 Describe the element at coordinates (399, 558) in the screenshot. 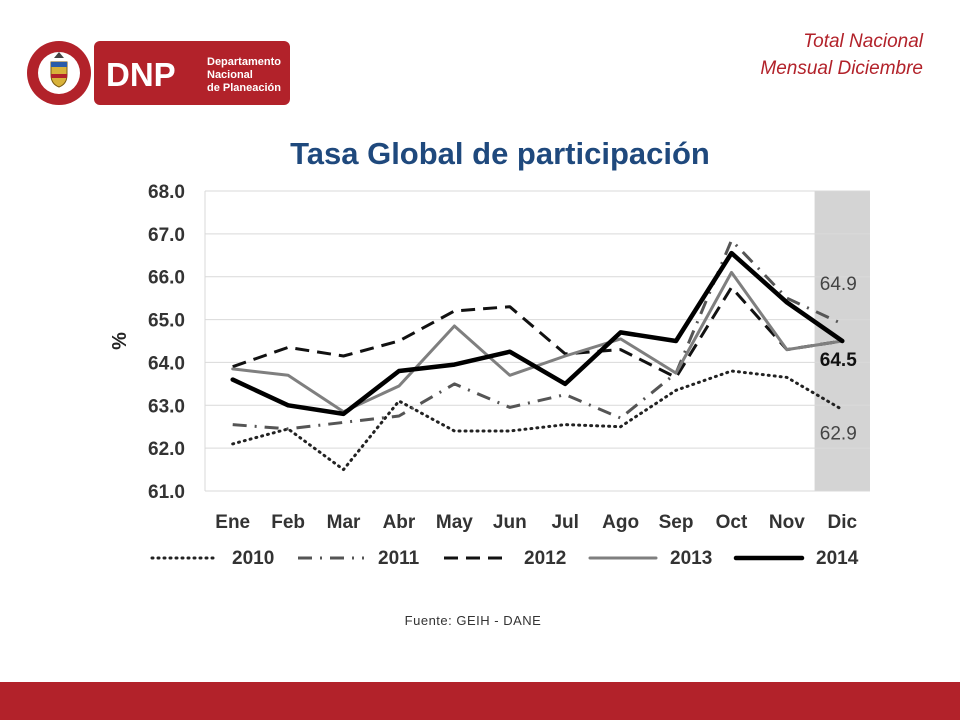

I see `legend-label-2011: 2011` at that location.